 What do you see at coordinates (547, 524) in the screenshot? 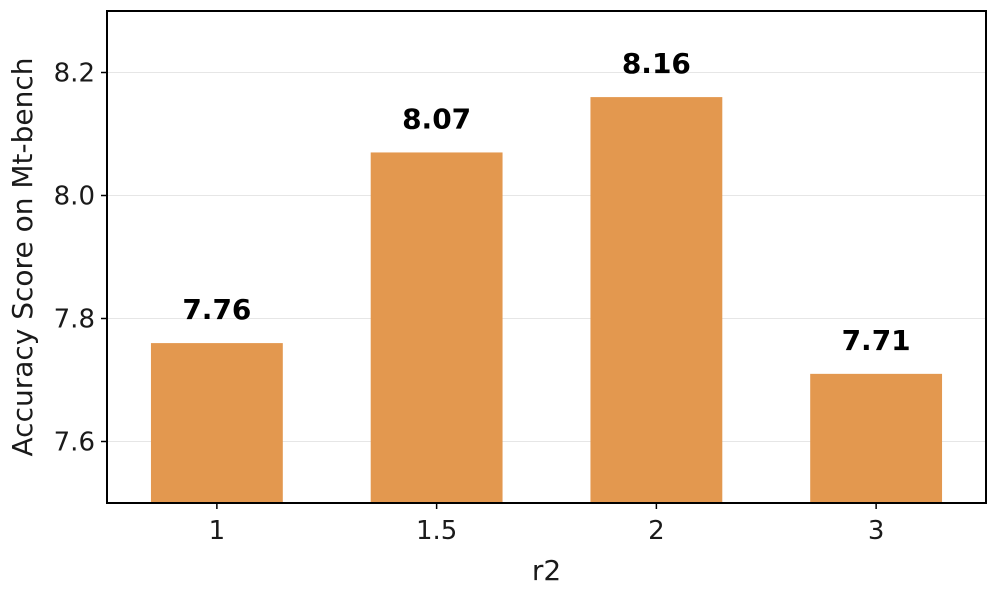
I see `x-axis-ticks: 1 1.5 2 3` at bounding box center [547, 524].